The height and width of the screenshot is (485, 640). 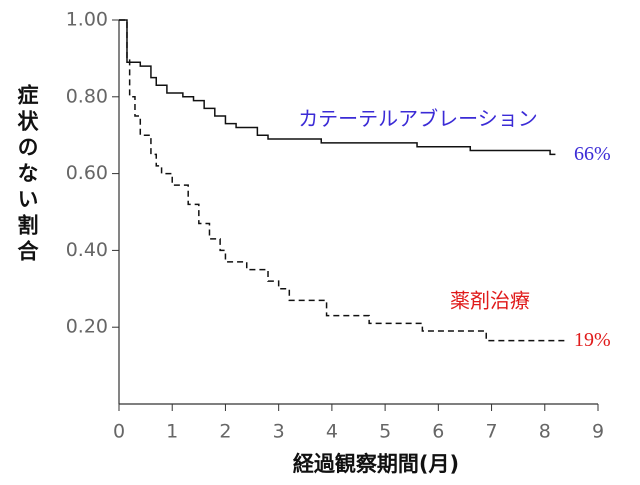 What do you see at coordinates (418, 119) in the screenshot?
I see `series-label: カテーテルアブレーション` at bounding box center [418, 119].